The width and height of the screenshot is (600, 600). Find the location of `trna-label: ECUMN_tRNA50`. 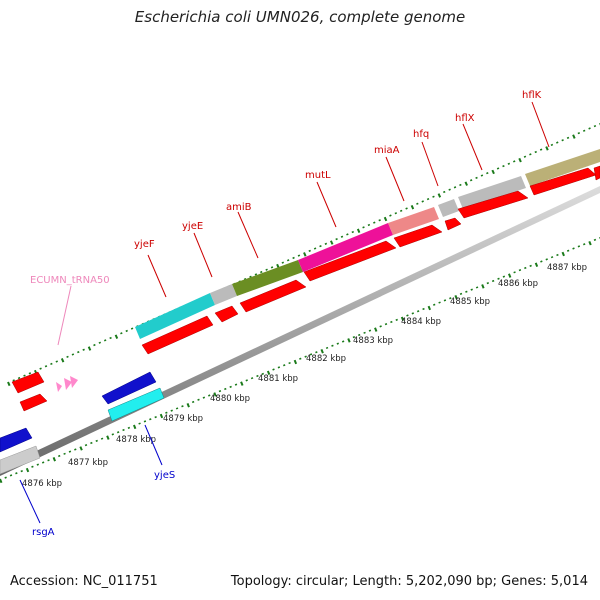

trna-label: ECUMN_tRNA50 is located at coordinates (70, 280).